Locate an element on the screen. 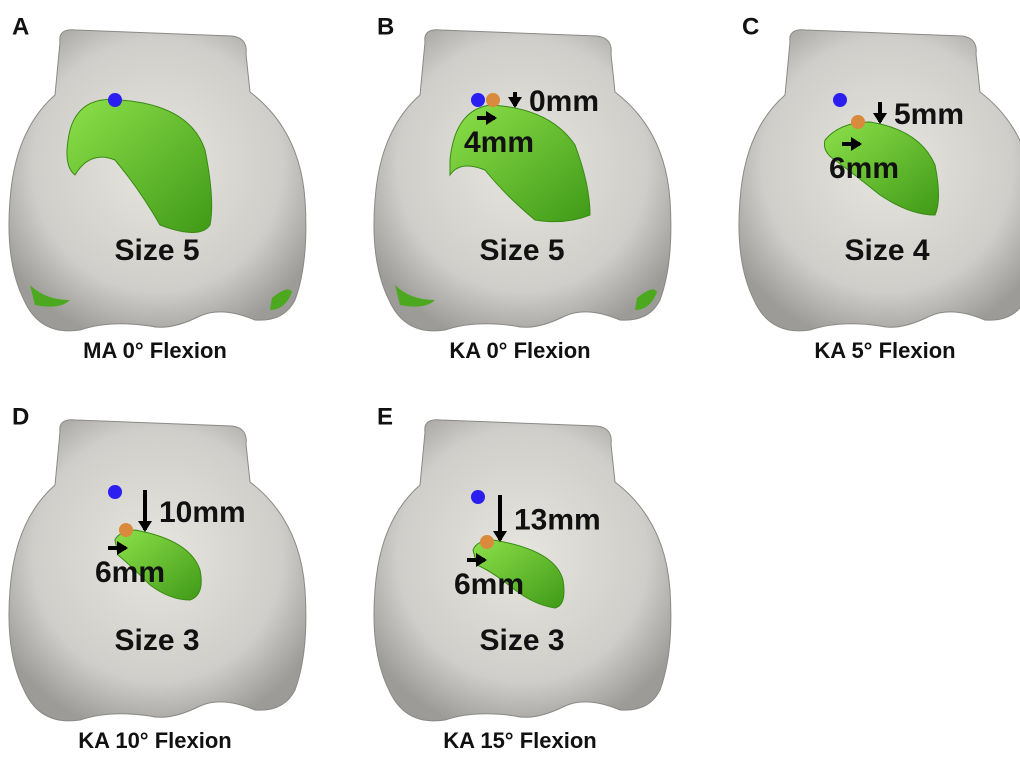  down-offset: 5mm is located at coordinates (929, 114).